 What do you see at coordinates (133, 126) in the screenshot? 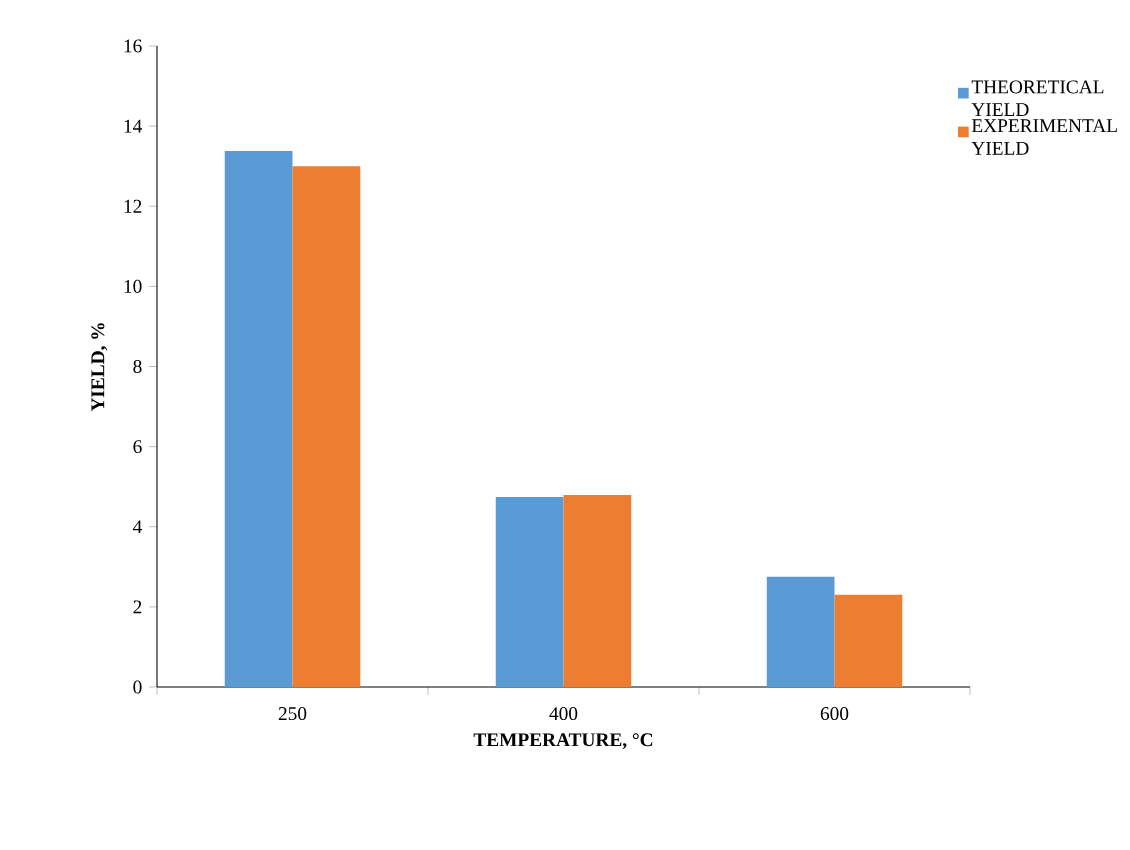
I see `y-tick-label: 14` at bounding box center [133, 126].